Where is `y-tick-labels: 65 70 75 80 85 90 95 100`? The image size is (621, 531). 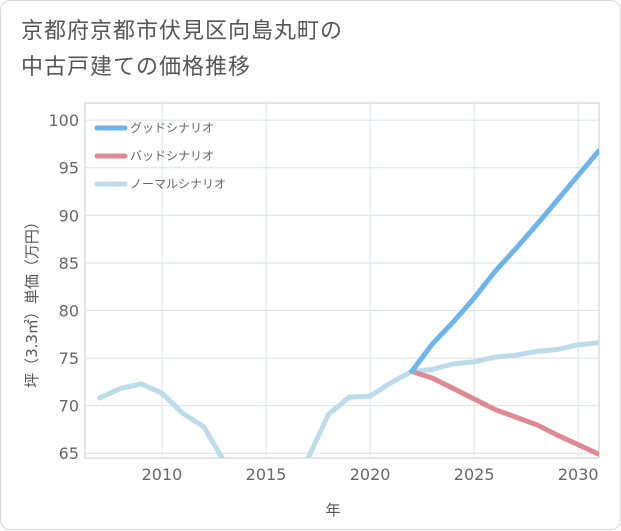 y-tick-labels: 65 70 75 80 85 90 95 100 is located at coordinates (63, 287).